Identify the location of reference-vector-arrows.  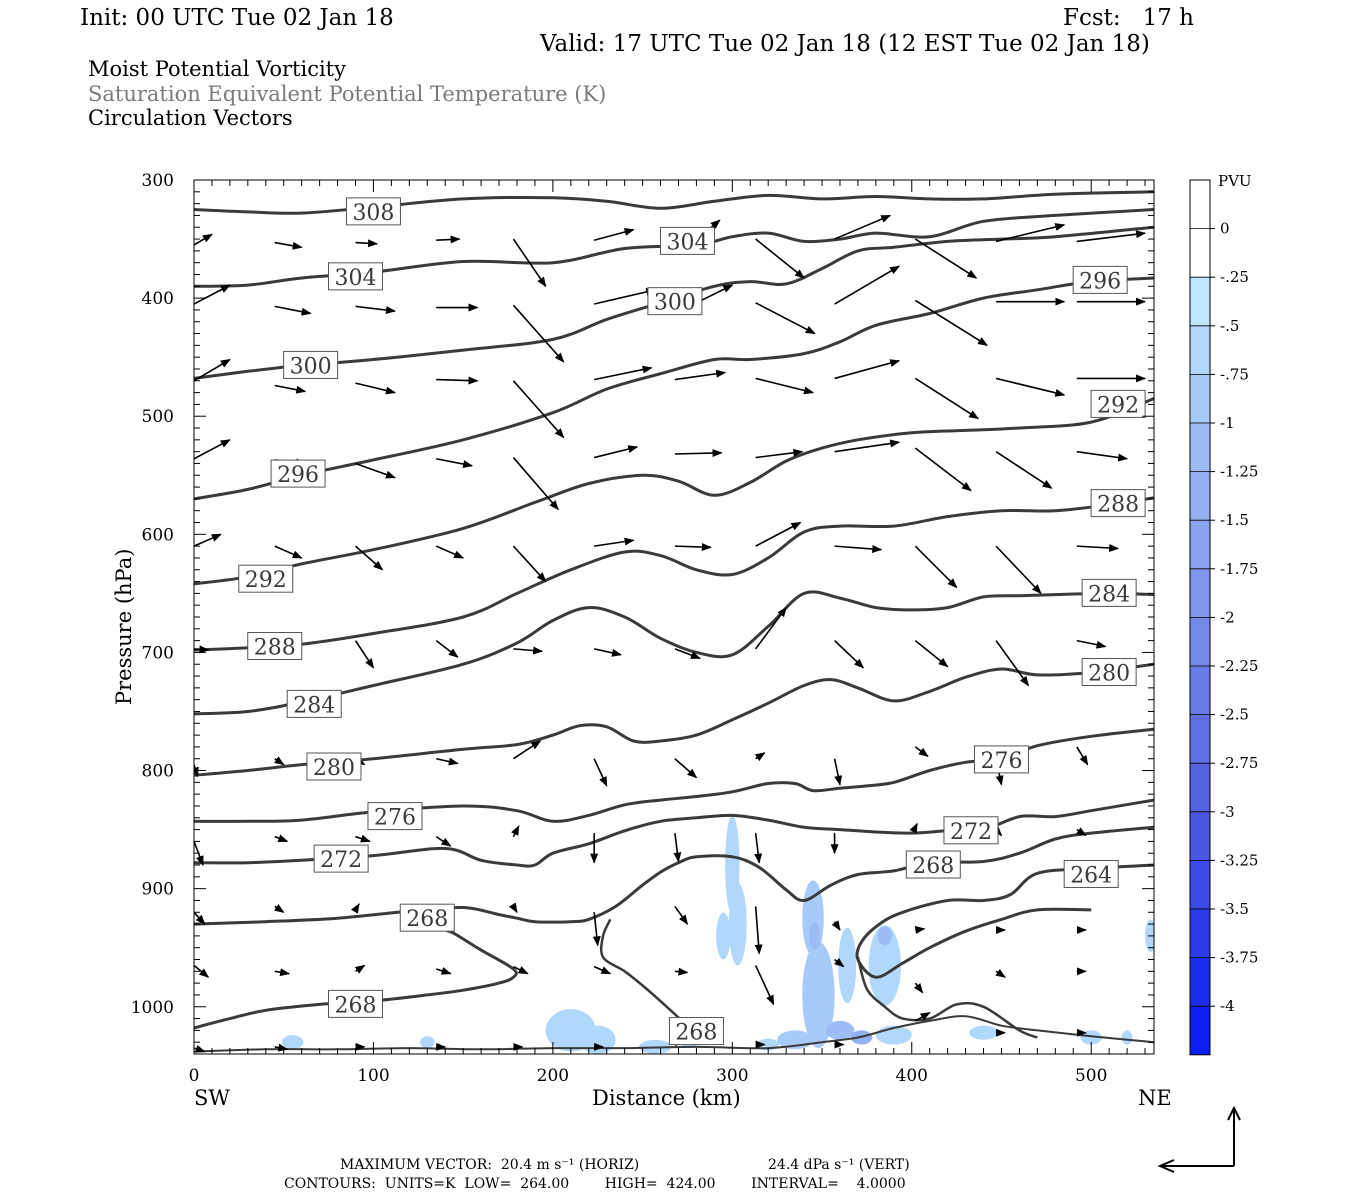
(1199, 1139).